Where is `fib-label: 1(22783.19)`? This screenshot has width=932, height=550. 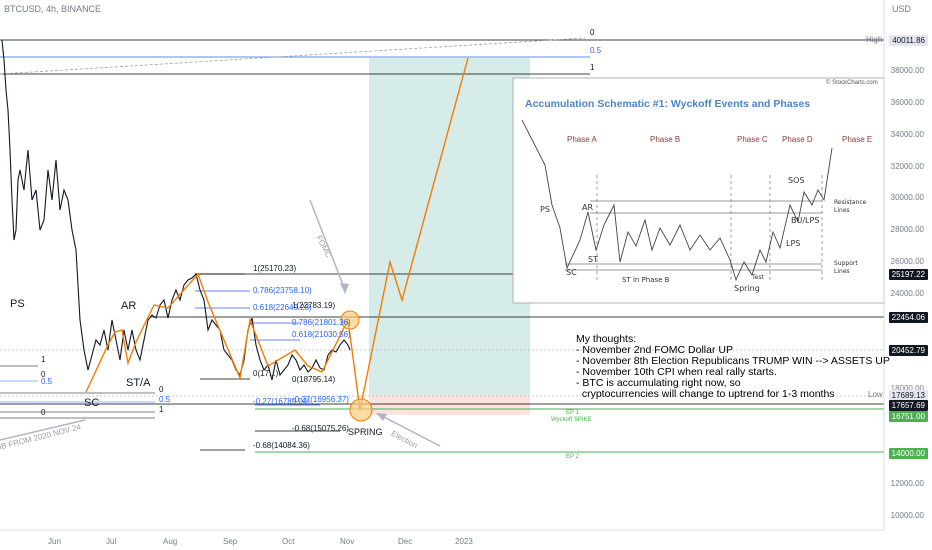 fib-label: 1(22783.19) is located at coordinates (314, 305).